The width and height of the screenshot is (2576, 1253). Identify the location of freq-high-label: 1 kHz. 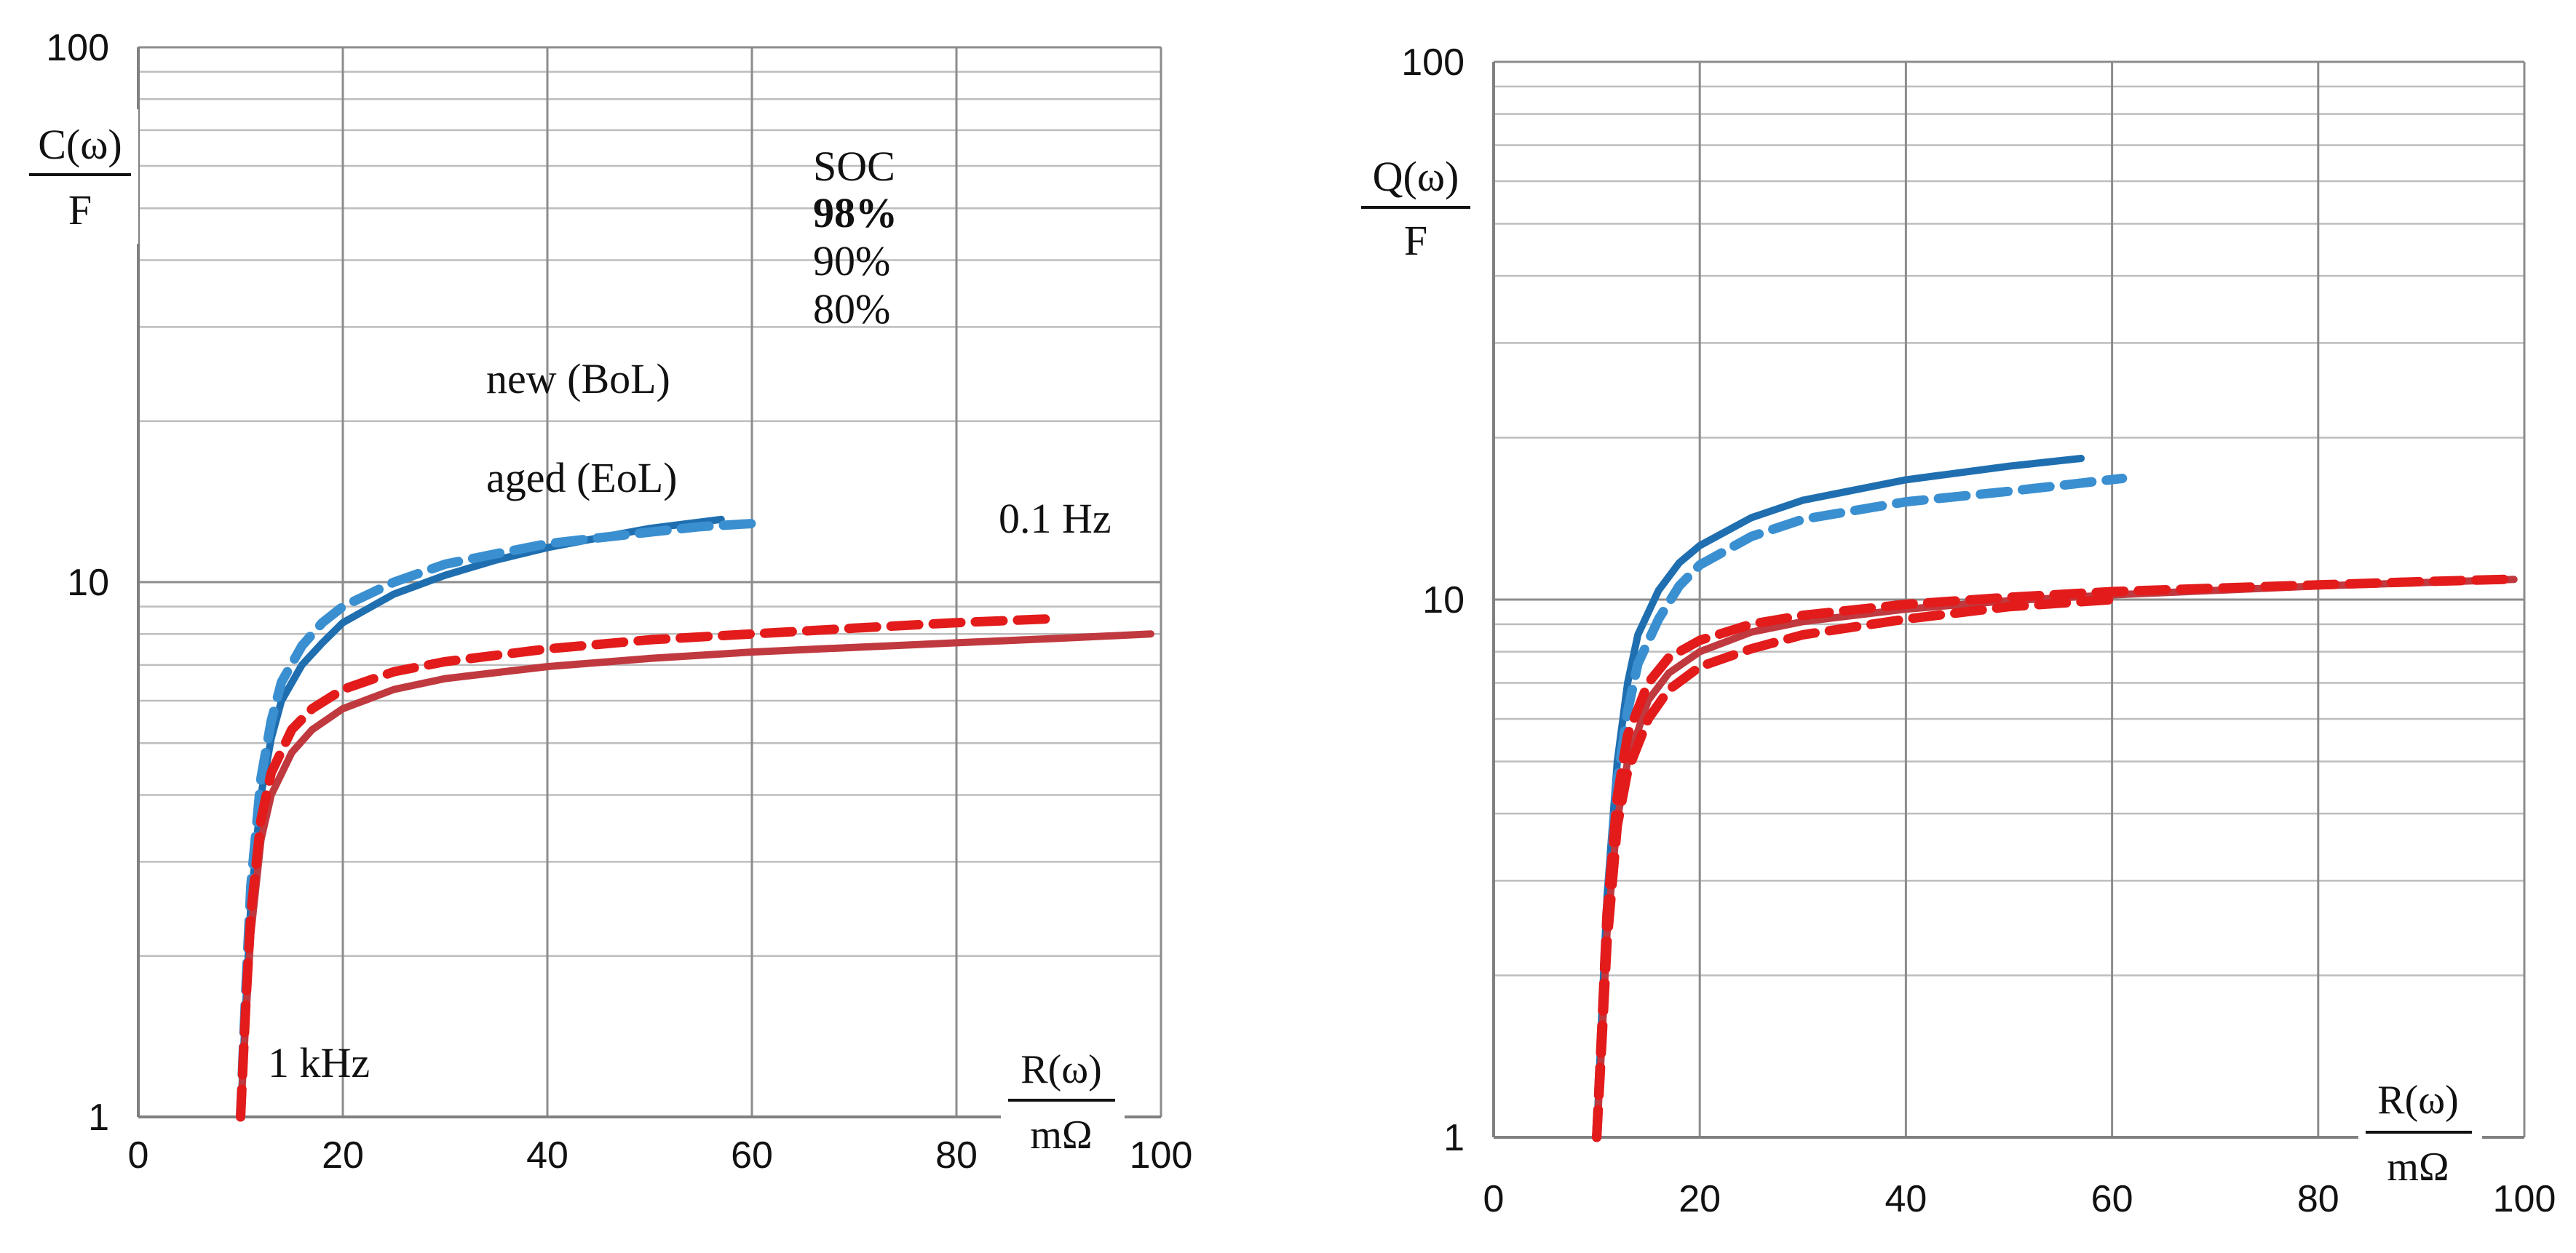
(319, 1062).